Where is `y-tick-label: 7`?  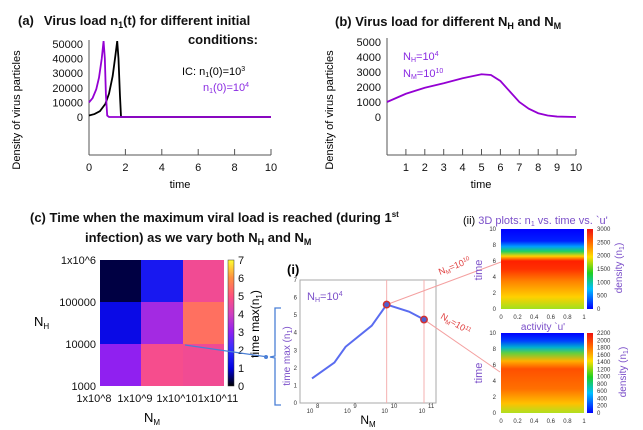
y-tick-label: 7 is located at coordinates (296, 281).